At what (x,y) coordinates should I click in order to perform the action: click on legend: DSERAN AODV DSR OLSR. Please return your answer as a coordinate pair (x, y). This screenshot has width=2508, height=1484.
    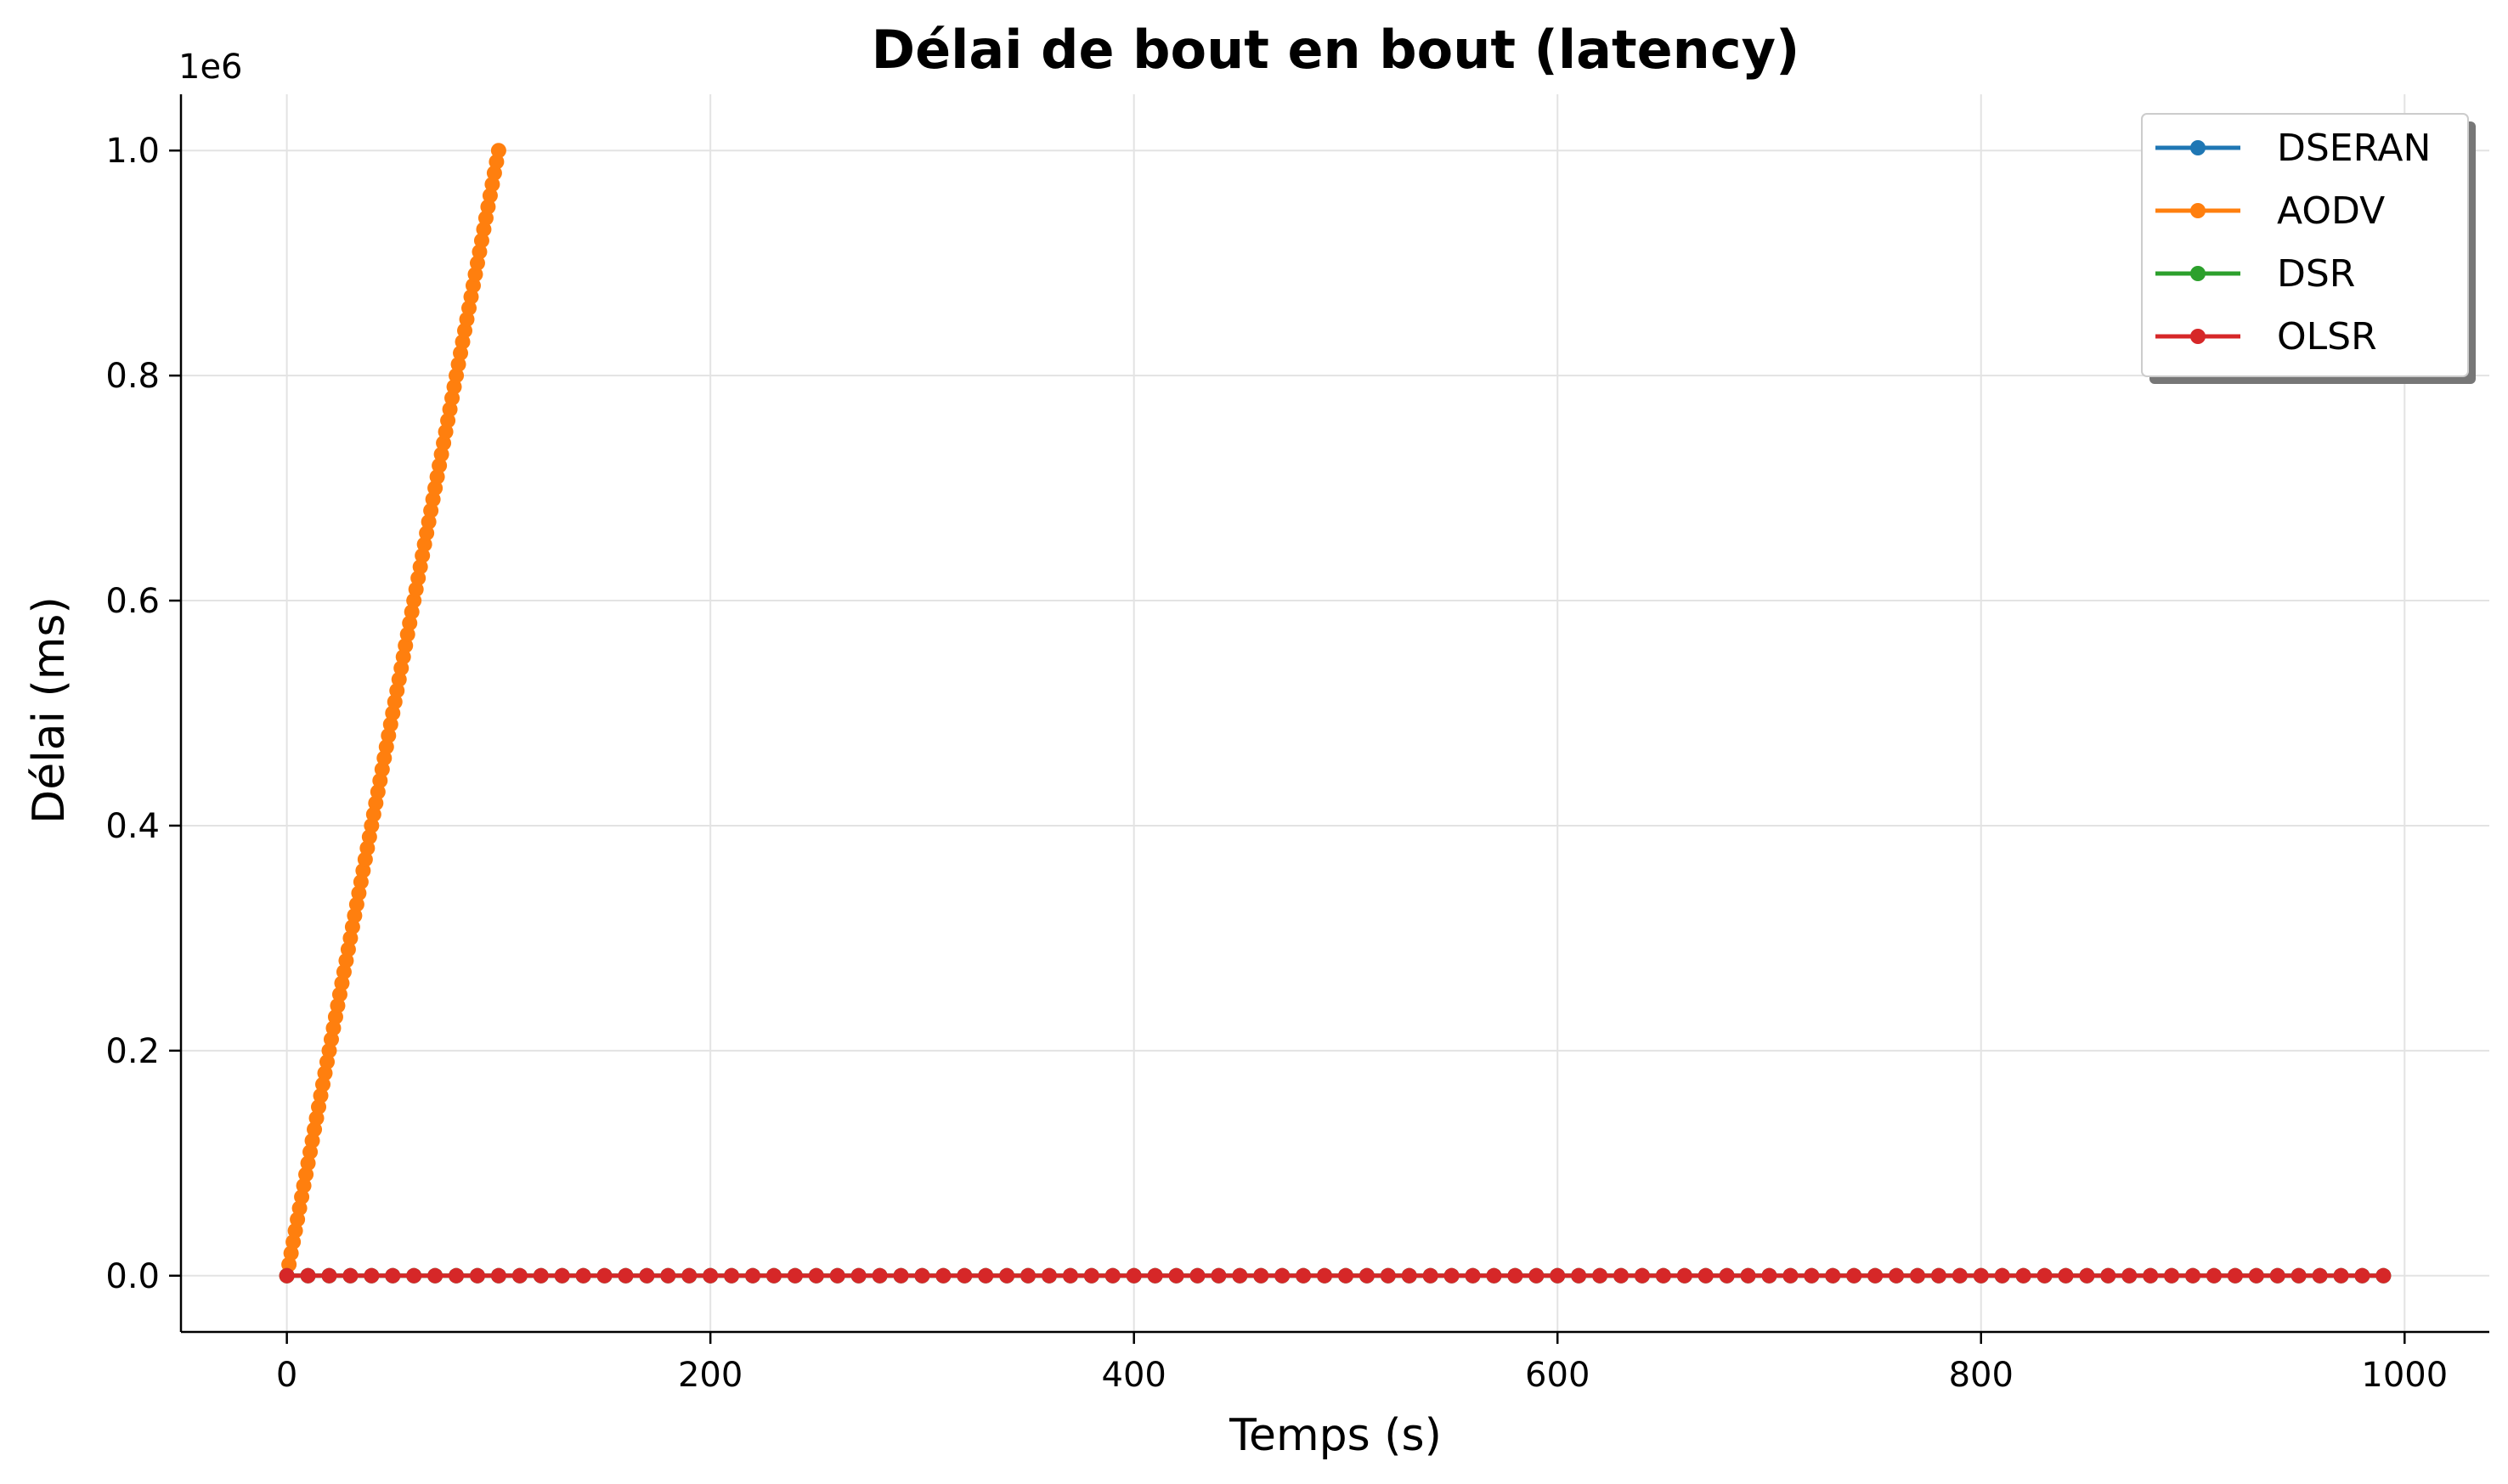
    Looking at the image, I should click on (2308, 248).